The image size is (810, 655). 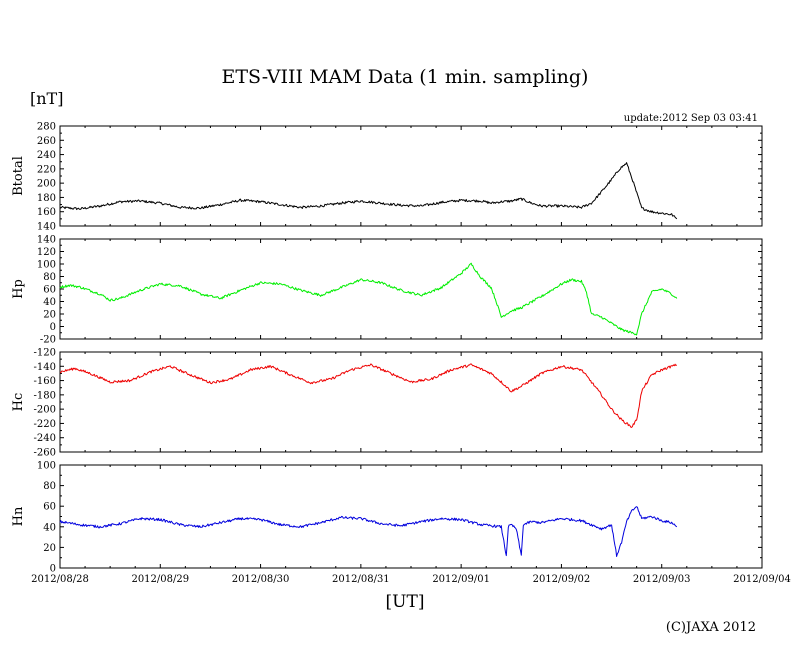 What do you see at coordinates (762, 579) in the screenshot?
I see `x-tick-label: 2012/09/04` at bounding box center [762, 579].